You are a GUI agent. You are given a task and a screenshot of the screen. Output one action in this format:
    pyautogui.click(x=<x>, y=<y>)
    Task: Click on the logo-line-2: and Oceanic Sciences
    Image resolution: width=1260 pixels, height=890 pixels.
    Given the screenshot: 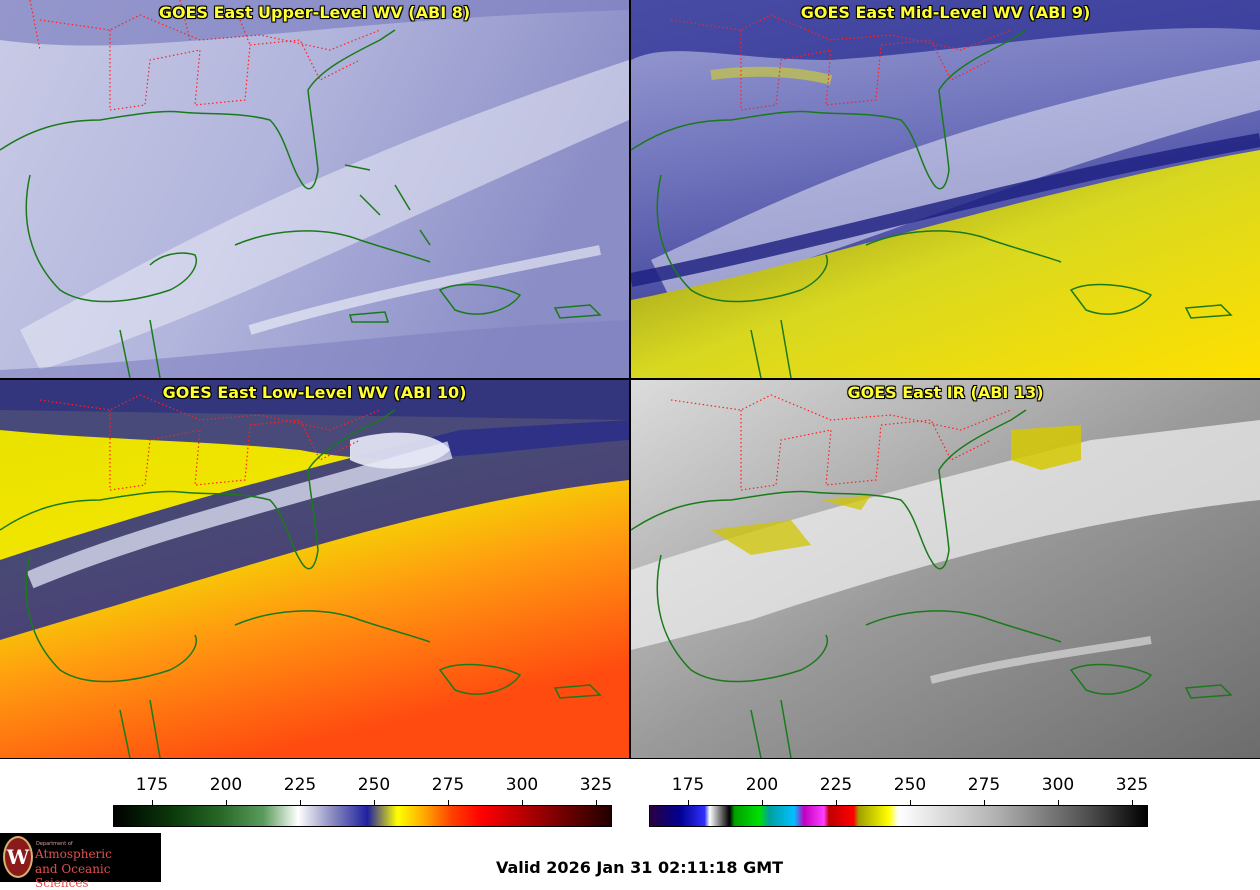 What is the action you would take?
    pyautogui.click(x=73, y=876)
    